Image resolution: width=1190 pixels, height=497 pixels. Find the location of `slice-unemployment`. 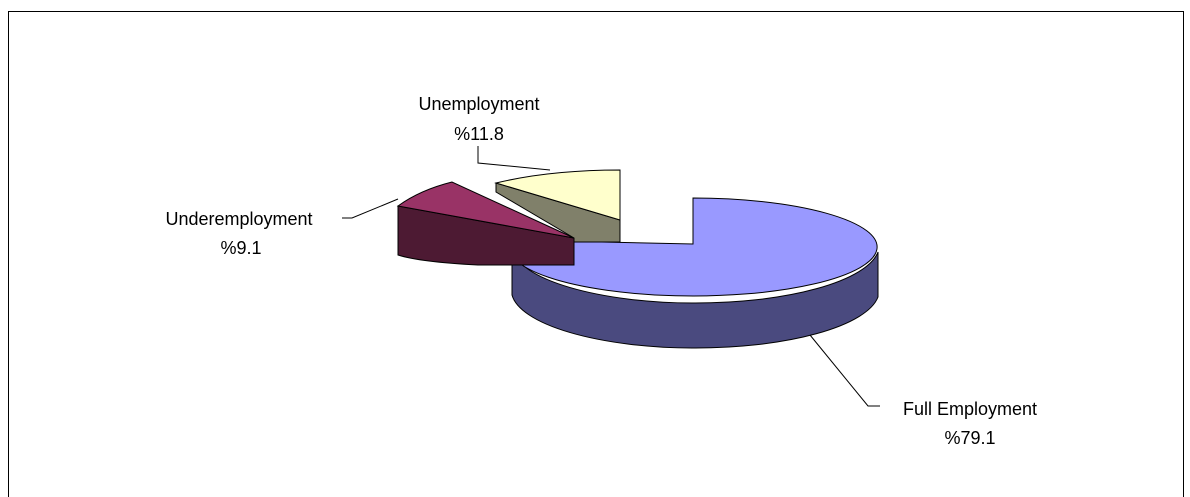

slice-unemployment is located at coordinates (557, 206).